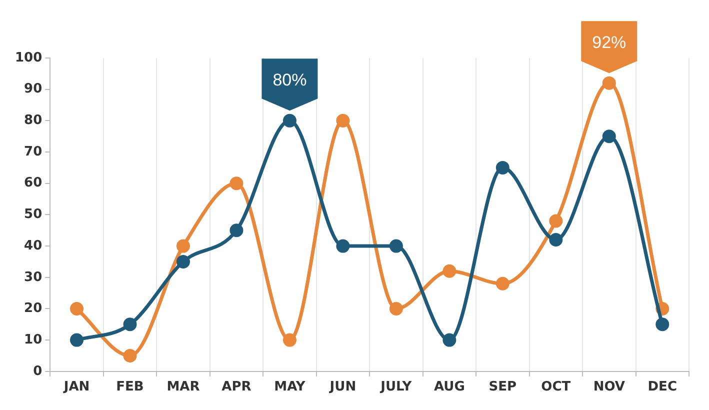 The image size is (709, 410). I want to click on x-tick-label: OCT, so click(556, 387).